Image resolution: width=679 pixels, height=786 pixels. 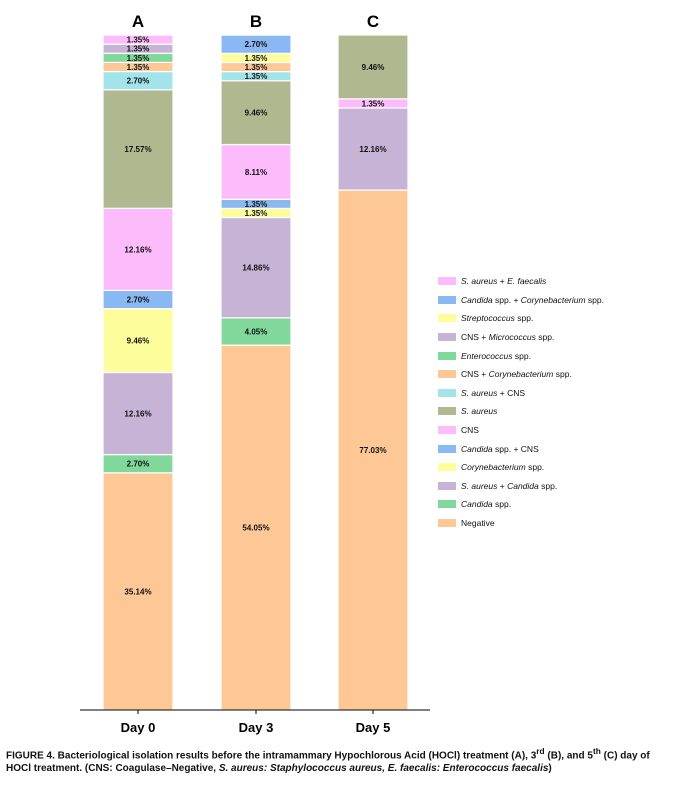 I want to click on legend-label: S. aureus + E. faecalis, so click(x=504, y=281).